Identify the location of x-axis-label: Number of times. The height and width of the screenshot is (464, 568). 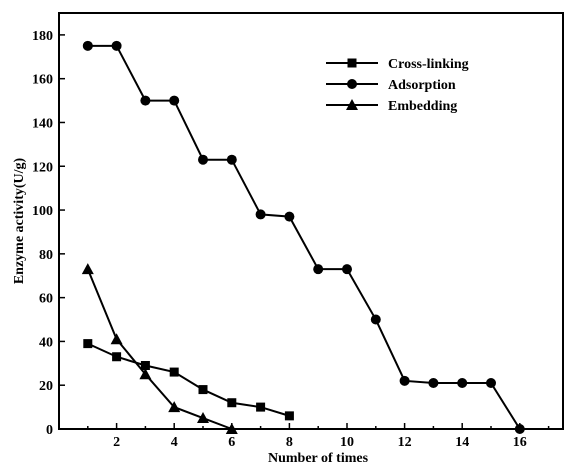
(318, 457).